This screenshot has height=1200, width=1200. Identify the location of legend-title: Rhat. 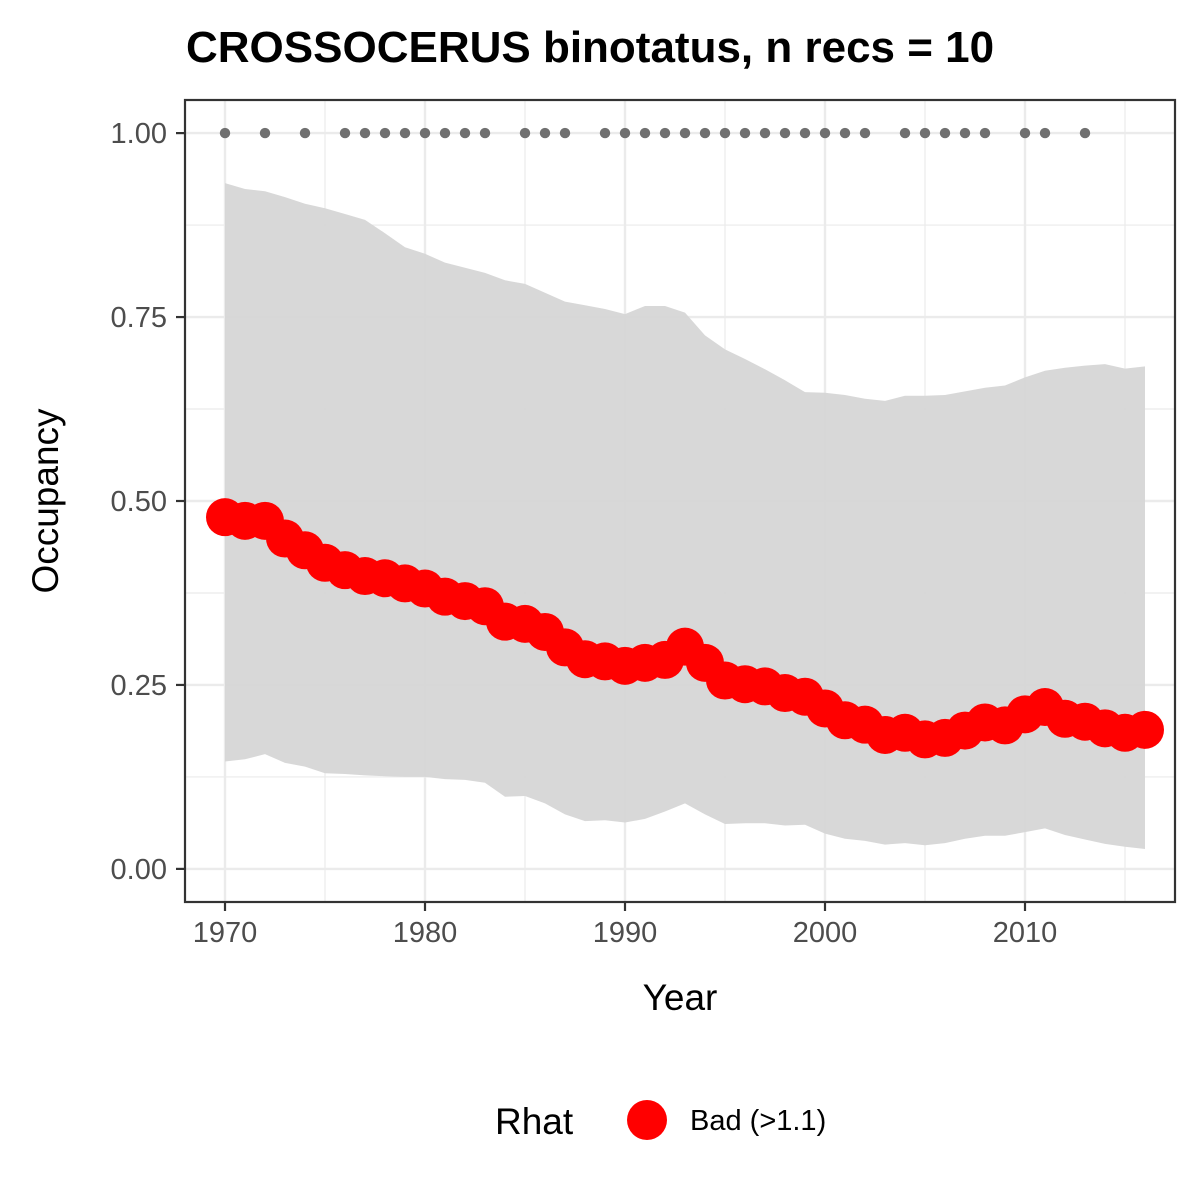
(534, 1121).